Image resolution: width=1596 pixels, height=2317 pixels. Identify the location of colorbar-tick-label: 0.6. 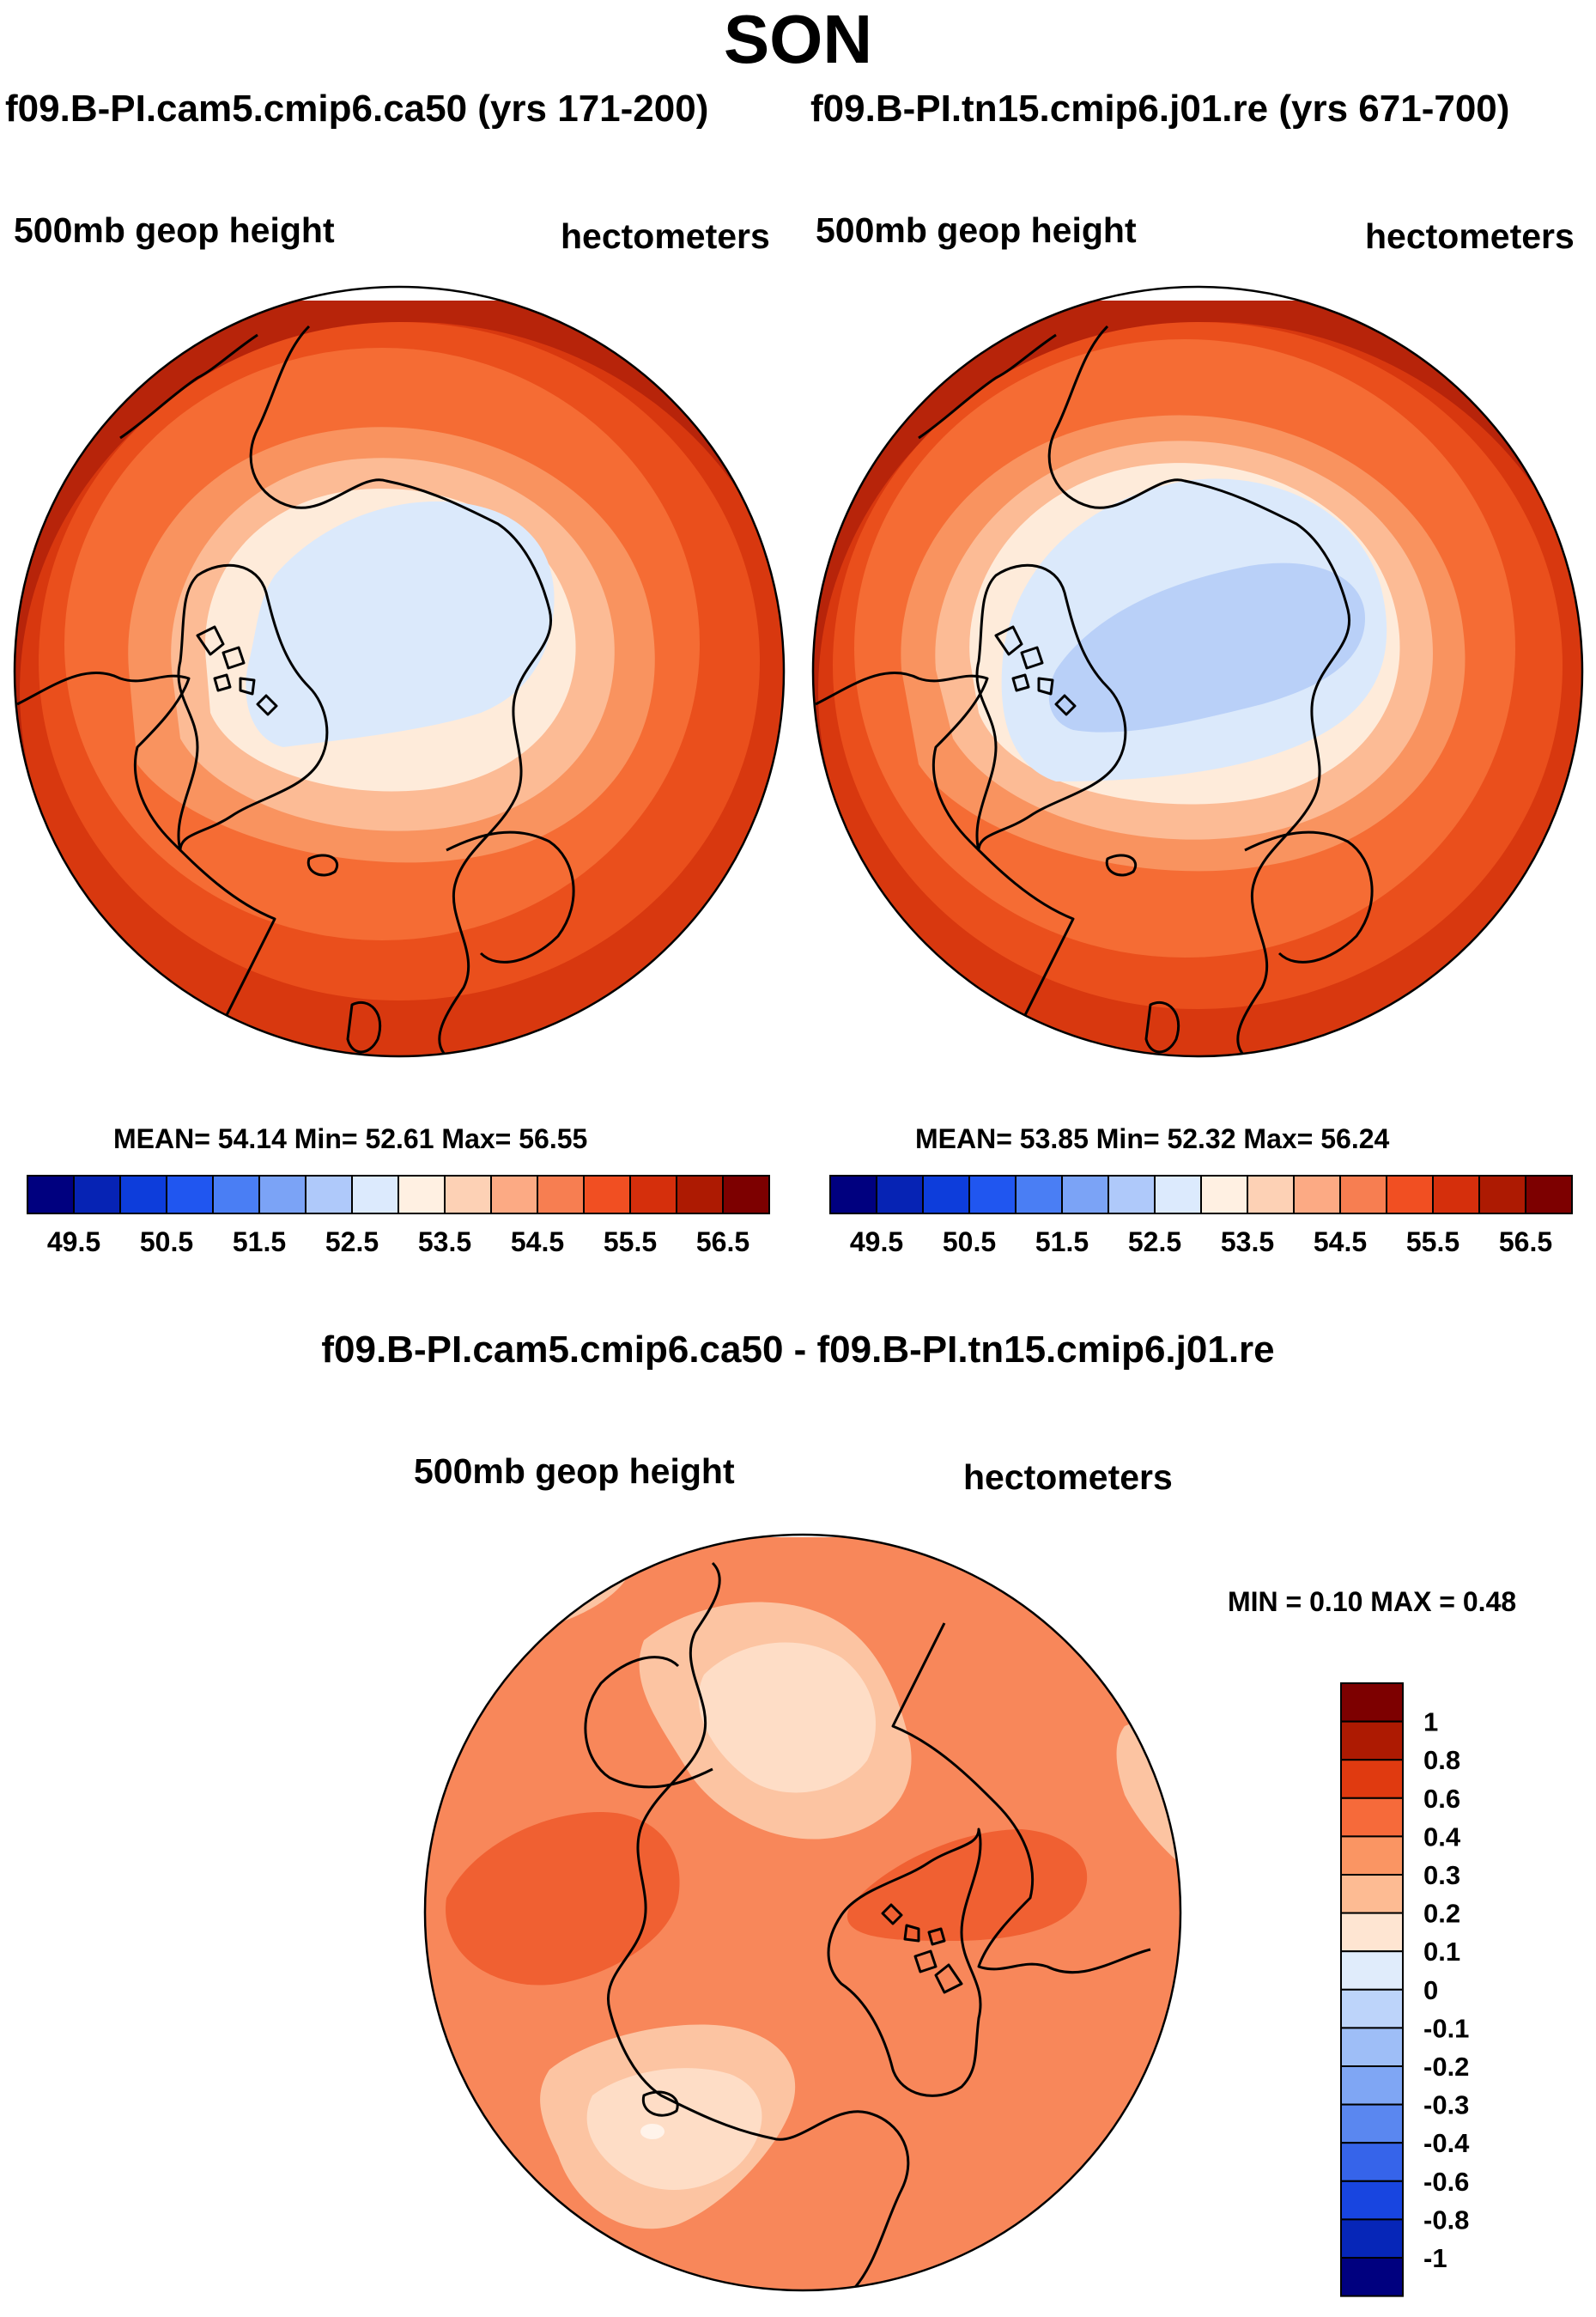
(1441, 1799).